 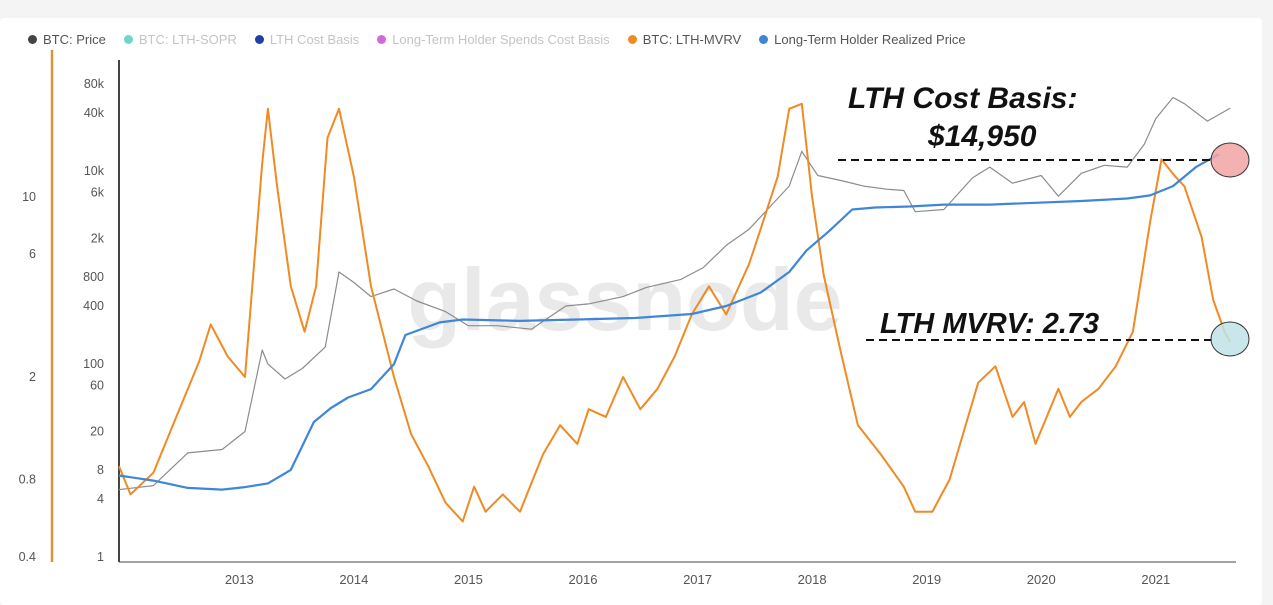 I want to click on price-tick-label: 800, so click(x=93, y=277).